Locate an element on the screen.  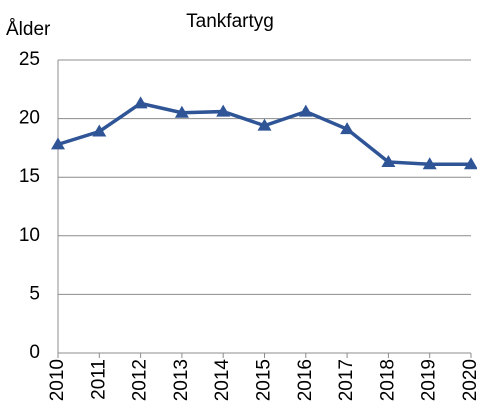
x-tick-label: 2010 is located at coordinates (57, 380).